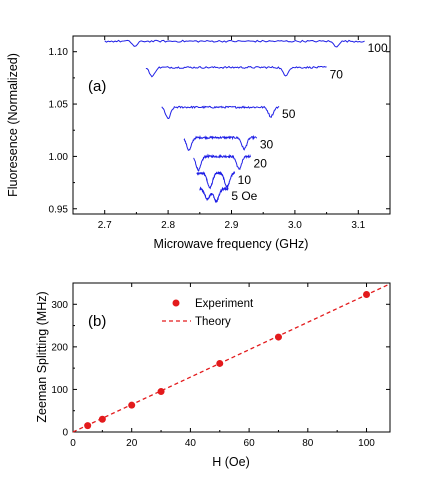 Image resolution: width=436 pixels, height=480 pixels. What do you see at coordinates (168, 225) in the screenshot?
I see `panel-a-x-tick-label: 2.8` at bounding box center [168, 225].